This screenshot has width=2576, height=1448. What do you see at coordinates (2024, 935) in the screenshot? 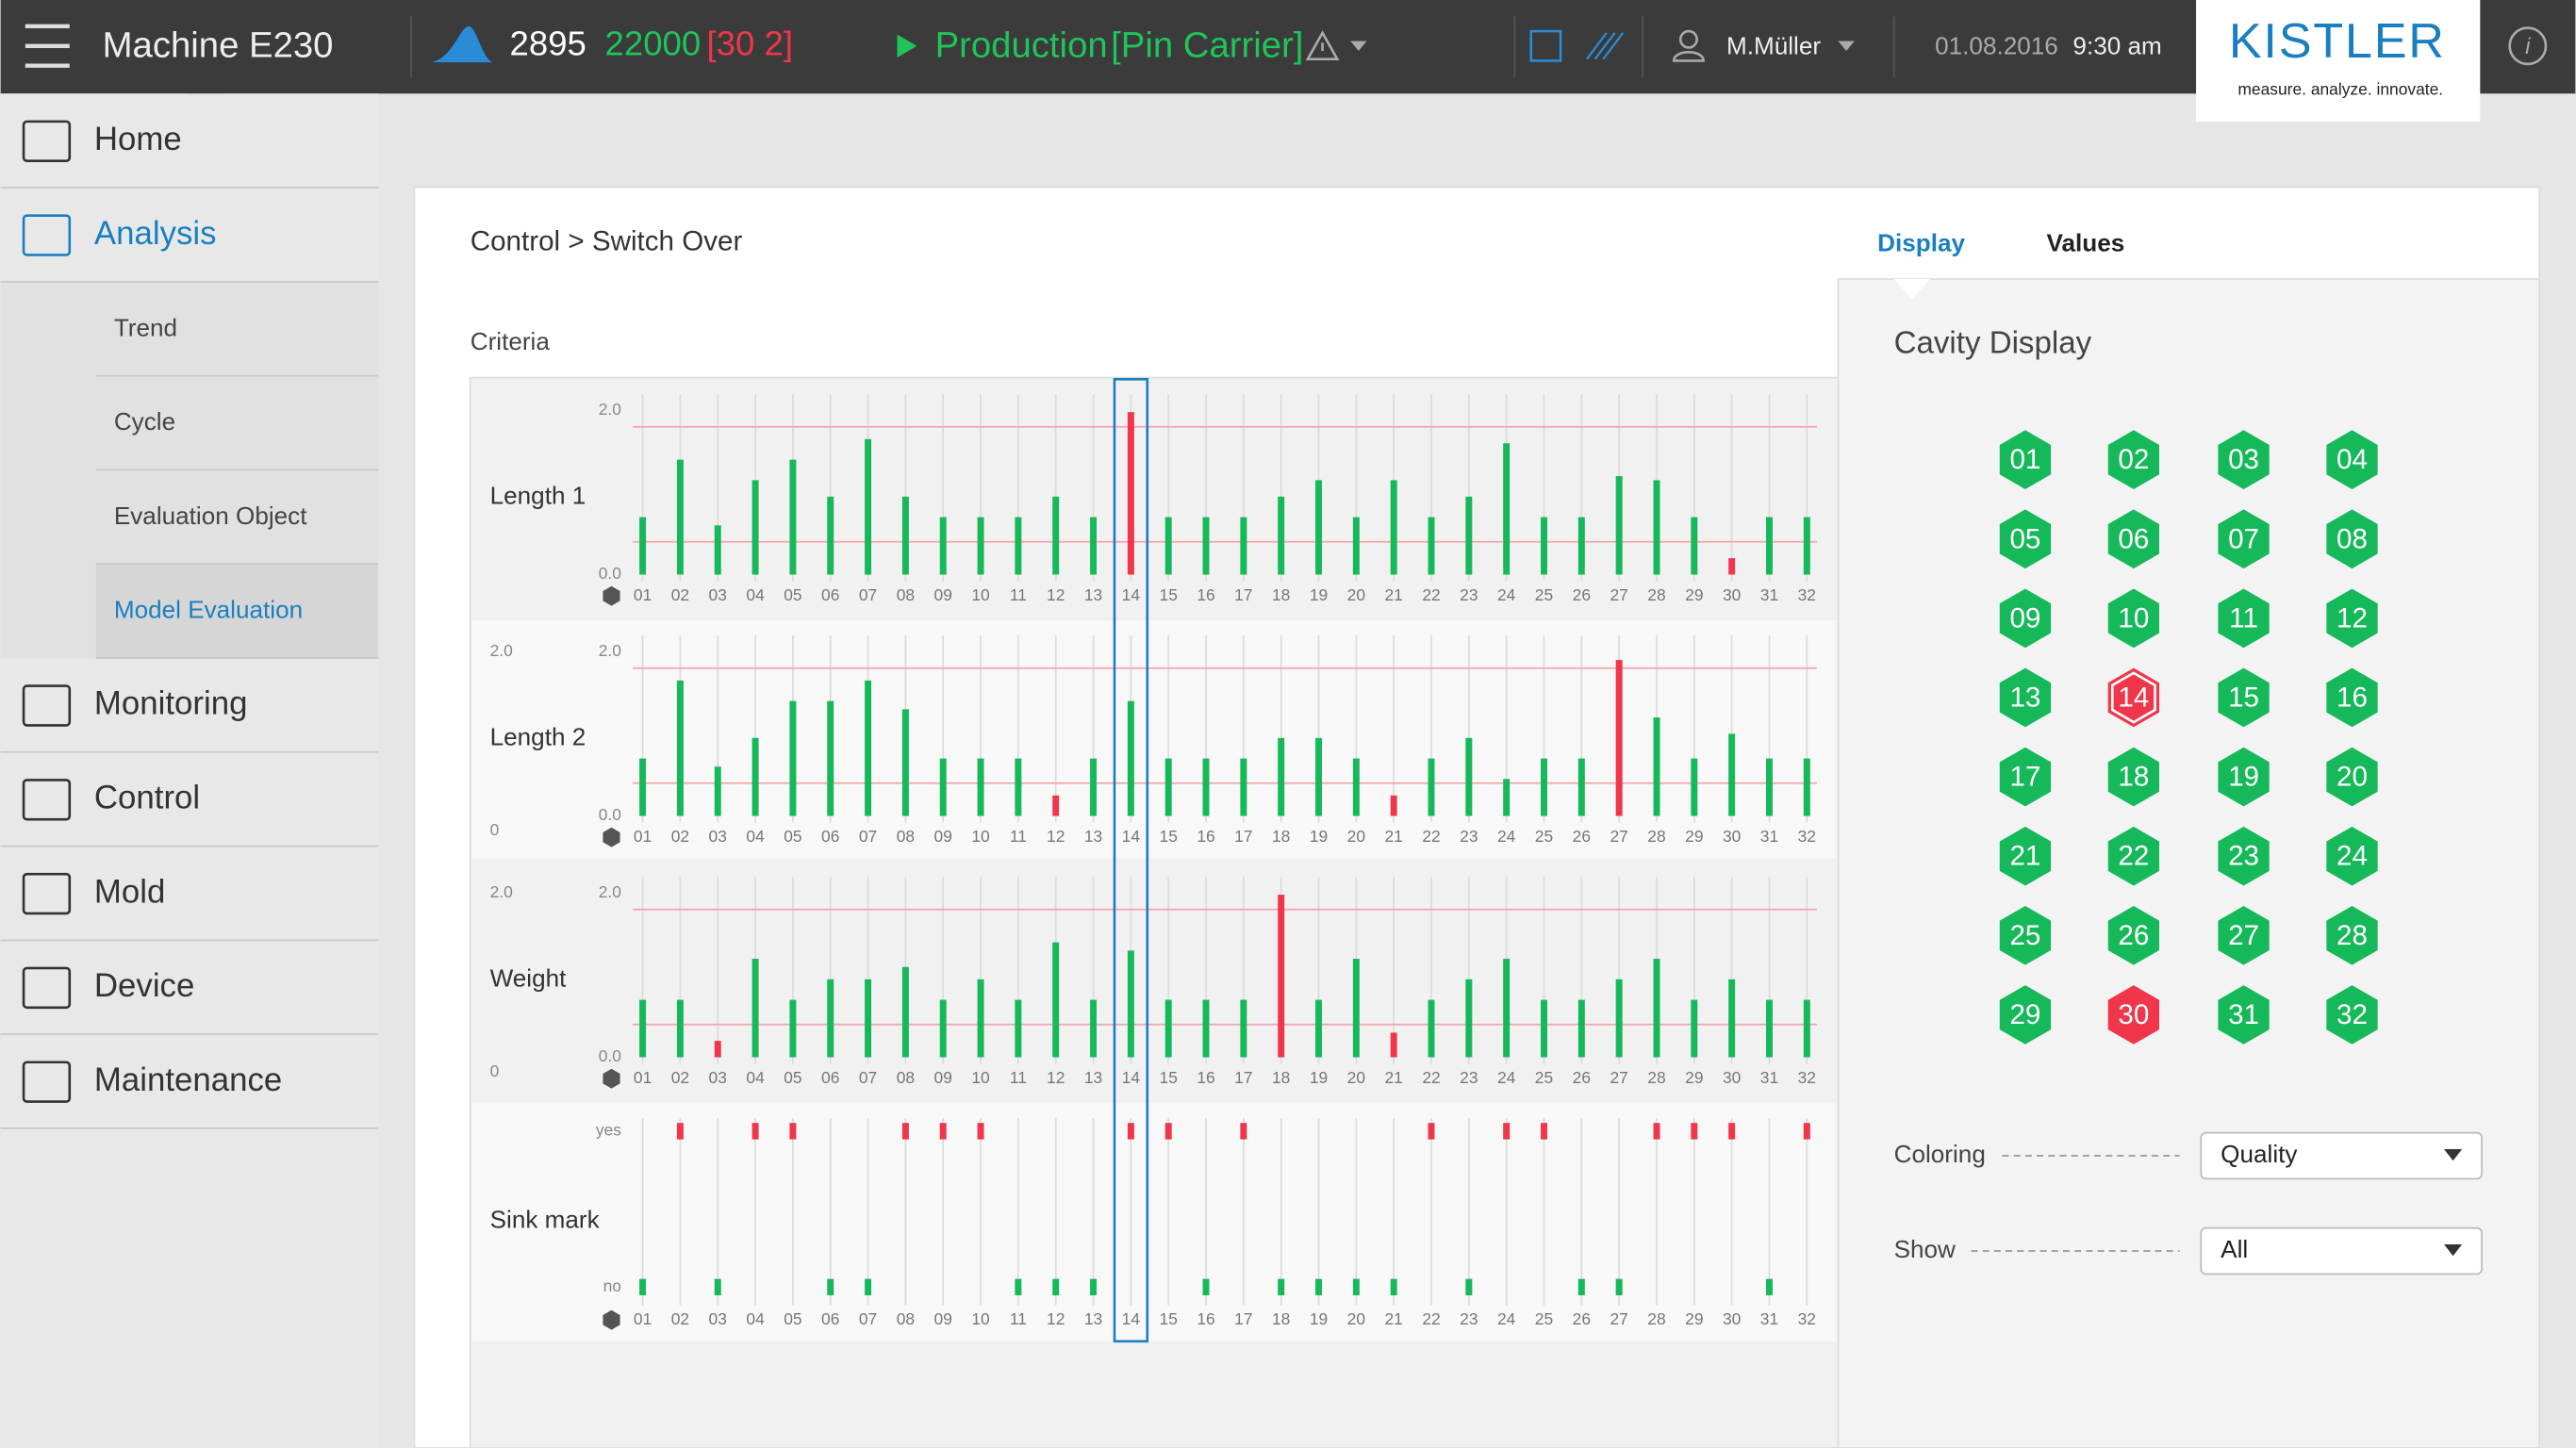
I see `cavity-label: 25` at bounding box center [2024, 935].